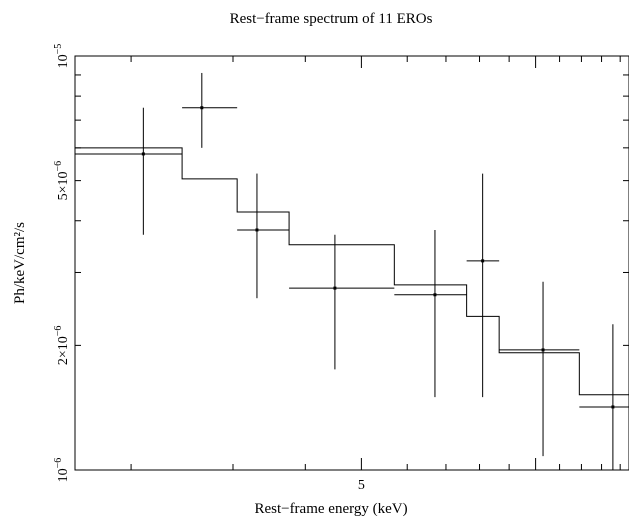  I want to click on chart-title: Rest−frame spectrum of 11 EROs, so click(331, 19).